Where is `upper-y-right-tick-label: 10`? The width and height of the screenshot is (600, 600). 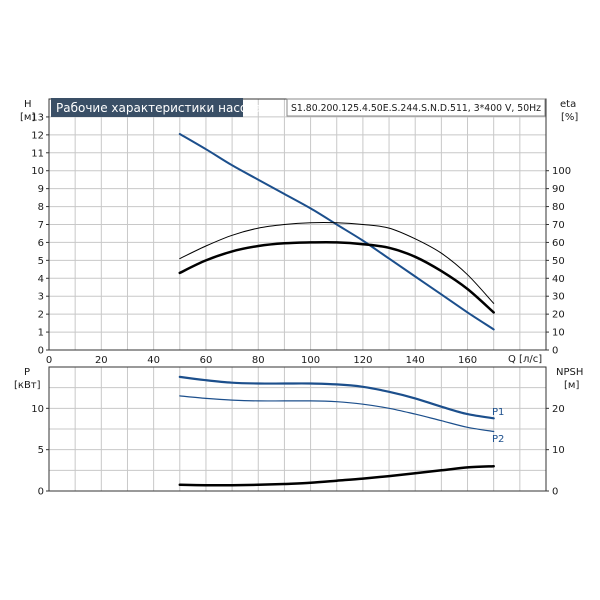 upper-y-right-tick-label: 10 is located at coordinates (558, 333).